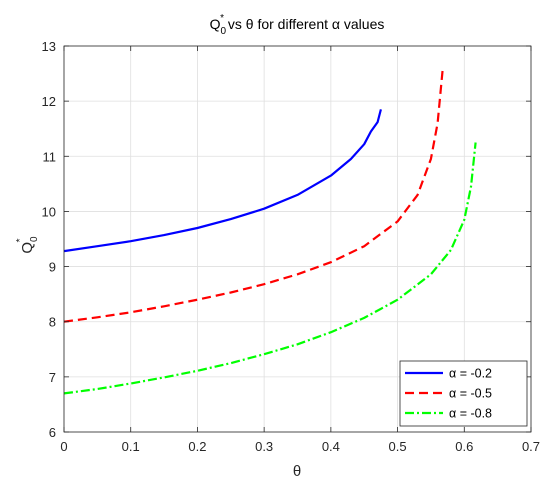 The height and width of the screenshot is (488, 550). What do you see at coordinates (131, 446) in the screenshot?
I see `x-tick-label: 0.1` at bounding box center [131, 446].